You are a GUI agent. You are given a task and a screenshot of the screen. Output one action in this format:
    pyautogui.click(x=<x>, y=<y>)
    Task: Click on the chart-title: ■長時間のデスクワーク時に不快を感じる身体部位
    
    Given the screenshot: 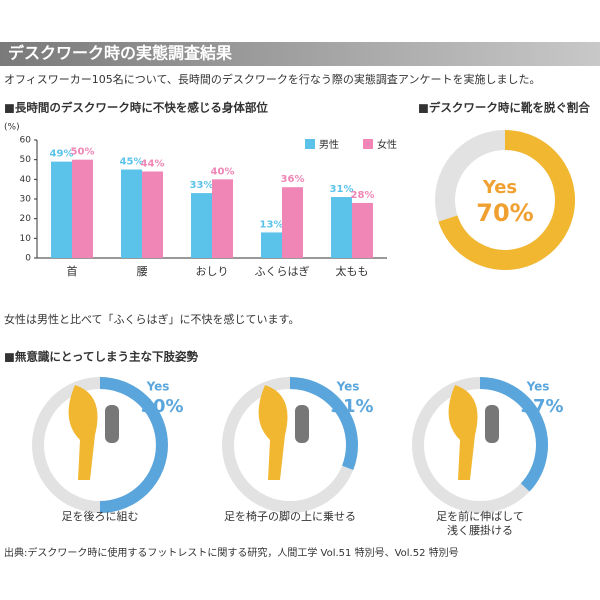 What is the action you would take?
    pyautogui.click(x=136, y=108)
    